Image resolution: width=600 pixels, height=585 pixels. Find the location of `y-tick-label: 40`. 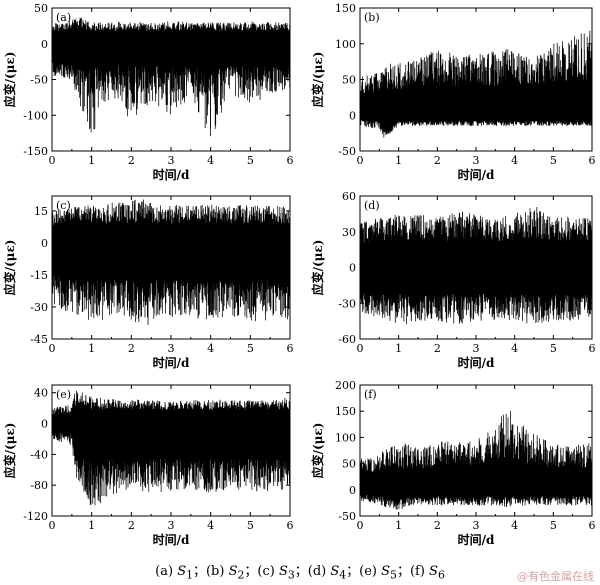

y-tick-label: 40 is located at coordinates (41, 393).